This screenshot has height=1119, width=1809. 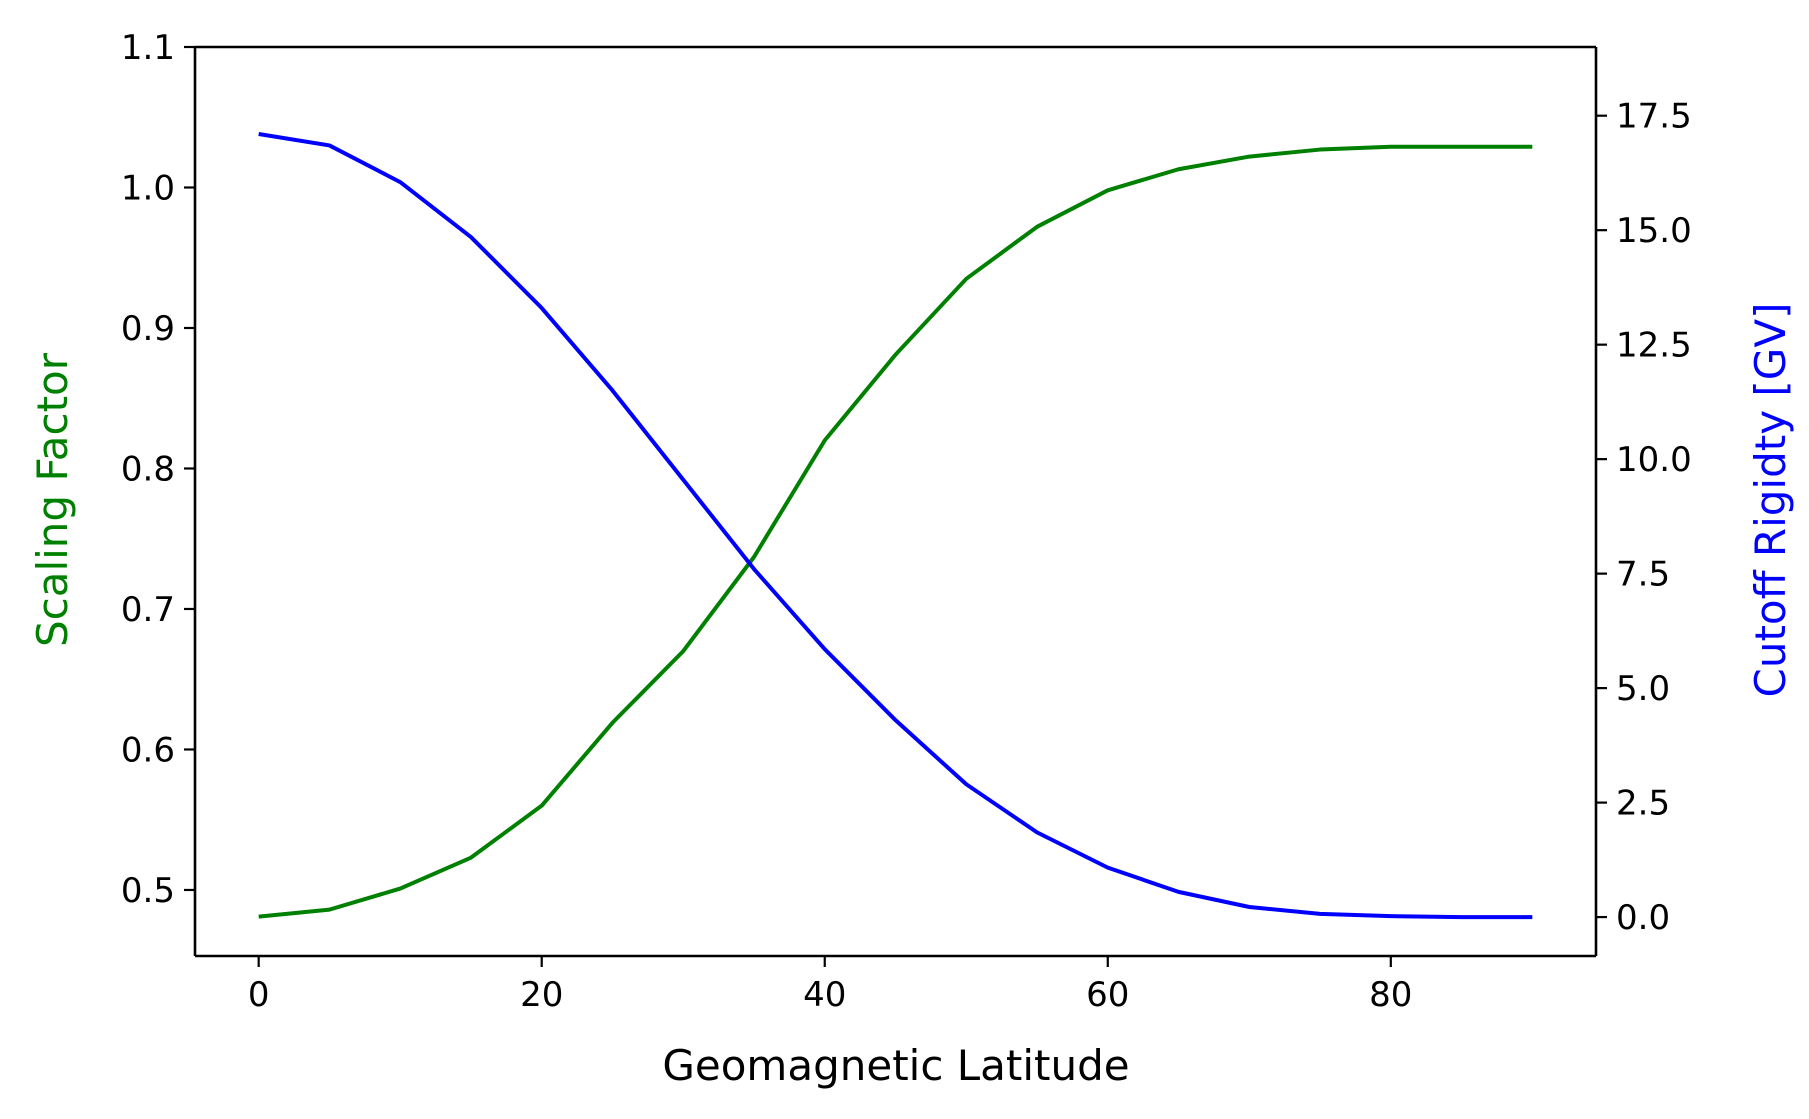 I want to click on x-tick-label: 0, so click(x=259, y=995).